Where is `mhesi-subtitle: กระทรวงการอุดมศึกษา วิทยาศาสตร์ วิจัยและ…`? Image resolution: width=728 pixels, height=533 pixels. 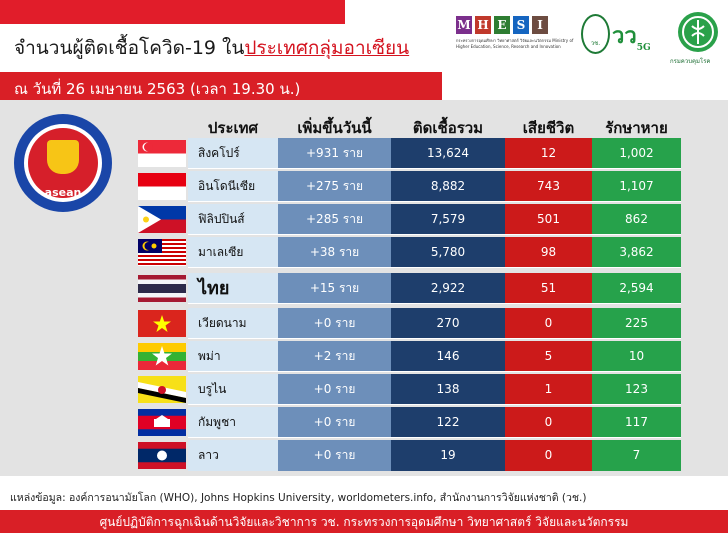 mhesi-subtitle: กระทรวงการอุดมศึกษา วิทยาศาสตร์ วิจัยและ… is located at coordinates (515, 43).